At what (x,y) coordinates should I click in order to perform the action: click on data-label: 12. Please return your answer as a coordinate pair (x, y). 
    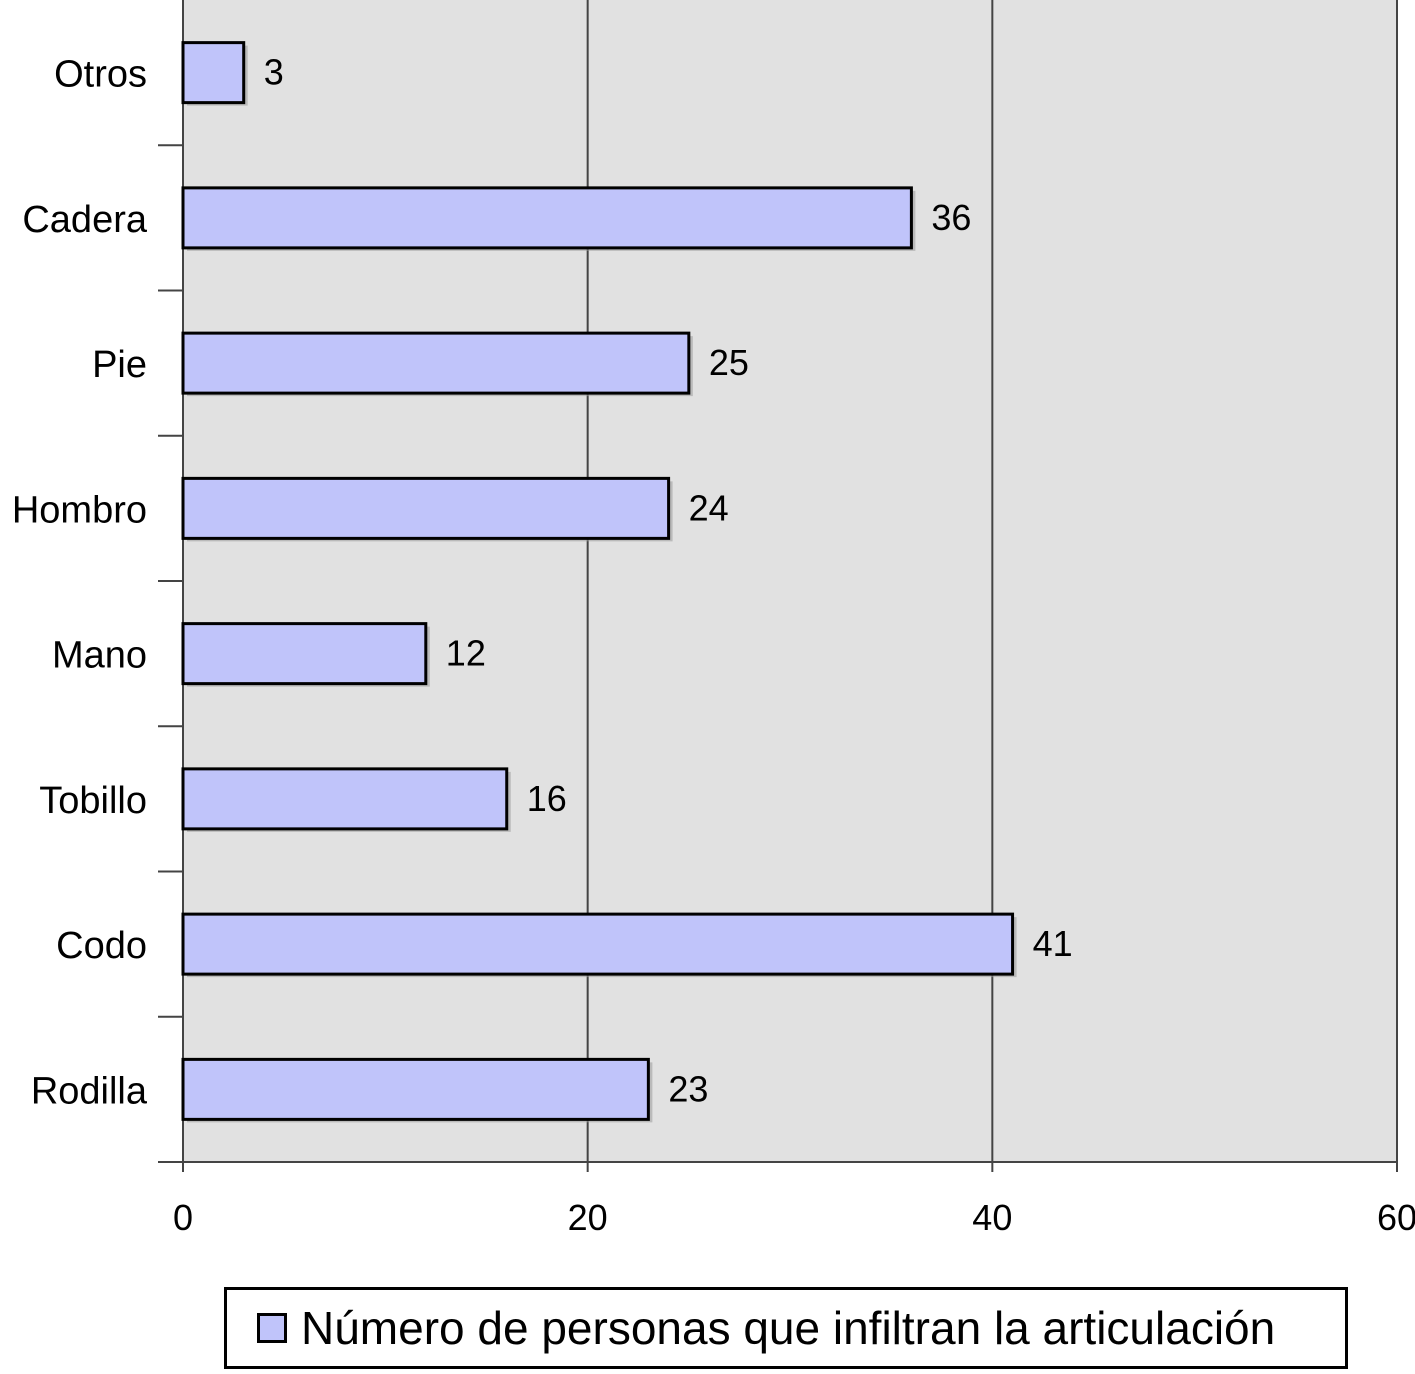
    Looking at the image, I should click on (466, 653).